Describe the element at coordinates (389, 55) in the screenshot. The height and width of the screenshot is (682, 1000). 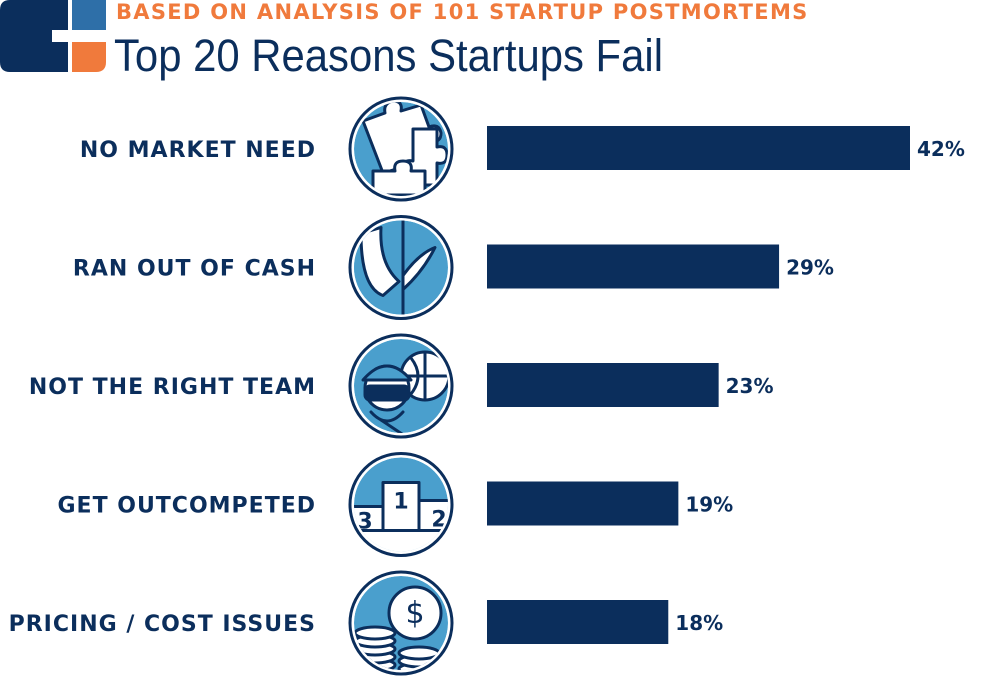
I see `chart-title: Top 20 Reasons Startups Fail` at that location.